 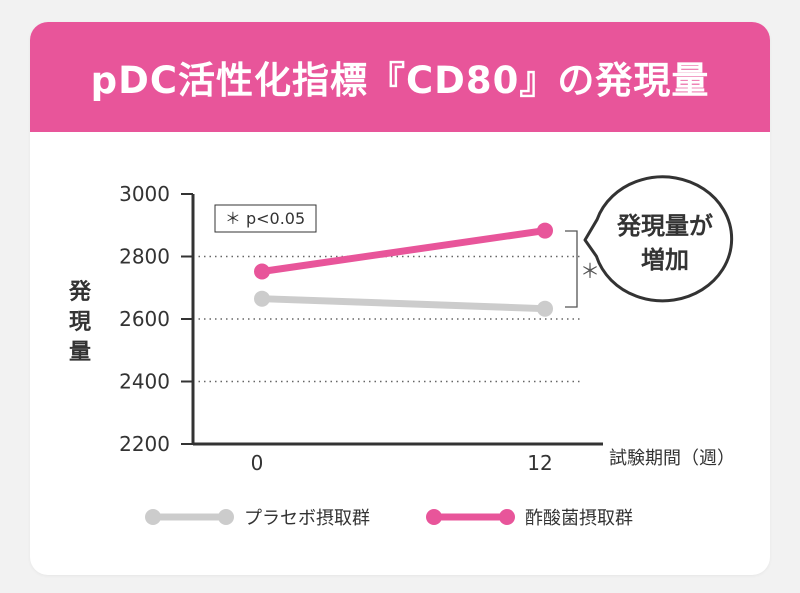 I want to click on y-tick-label: 2800, so click(x=144, y=257).